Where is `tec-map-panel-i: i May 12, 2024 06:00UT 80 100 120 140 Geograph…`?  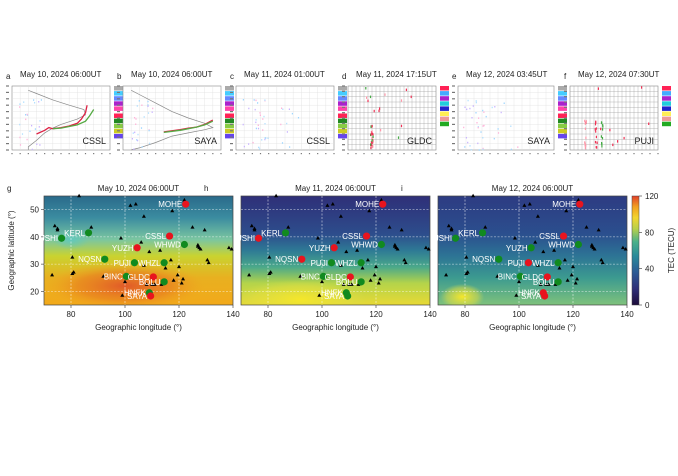 tec-map-panel-i: i May 12, 2024 06:00UT 80 100 120 140 Geograph… is located at coordinates (517, 258).